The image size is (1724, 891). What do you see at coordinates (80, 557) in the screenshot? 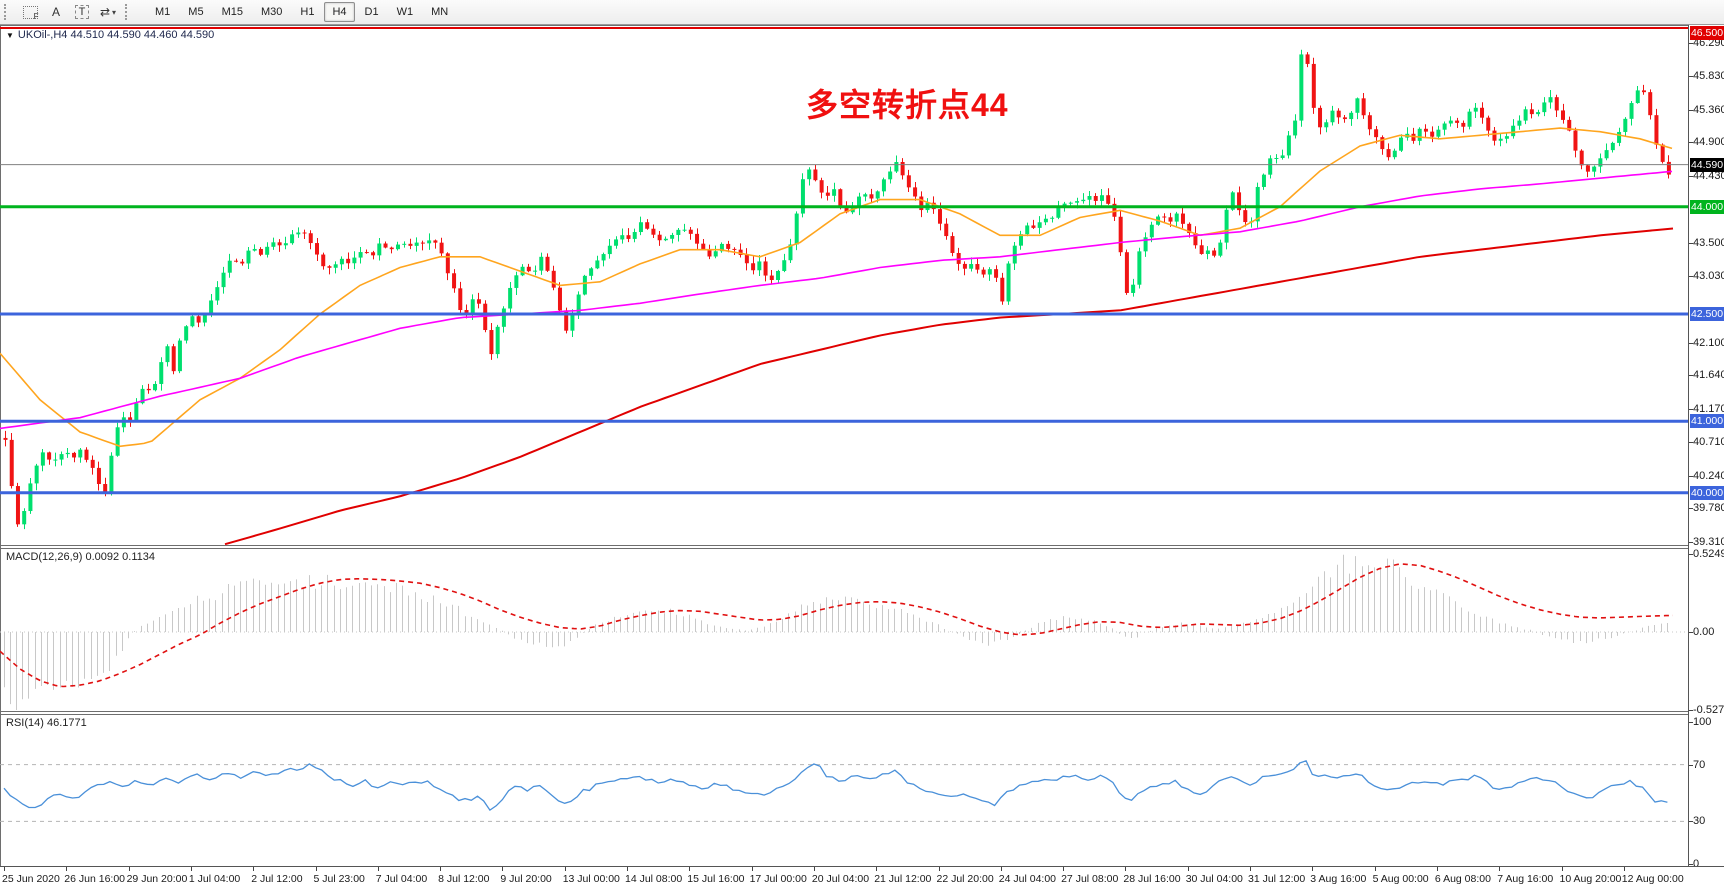
I see `macd-label: MACD(12,26,9) 0.0092 0.1134` at bounding box center [80, 557].